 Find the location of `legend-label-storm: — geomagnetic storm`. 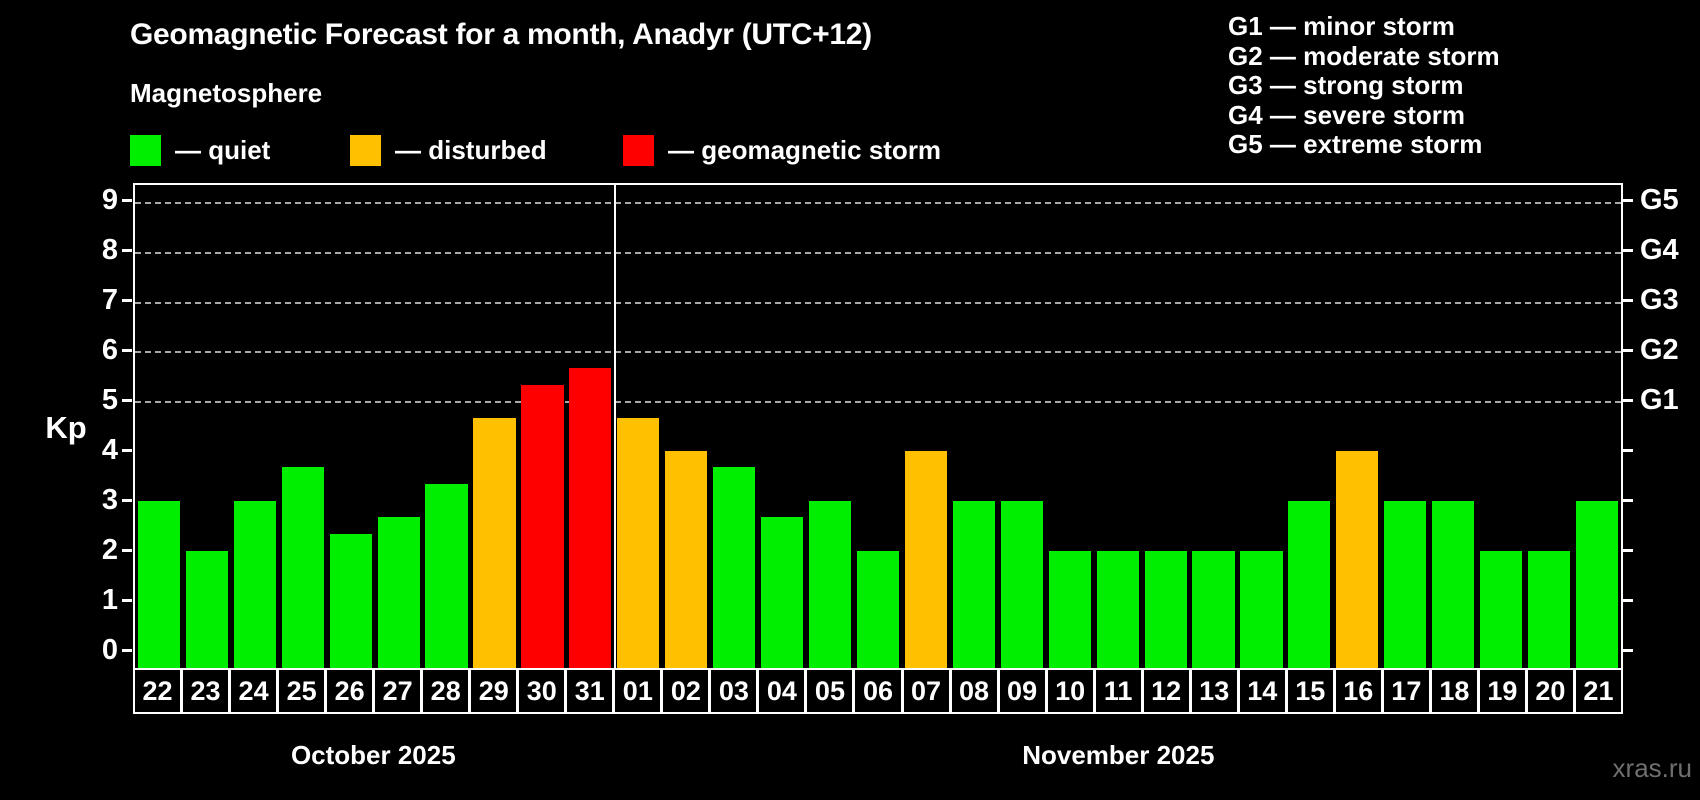

legend-label-storm: — geomagnetic storm is located at coordinates (805, 149).